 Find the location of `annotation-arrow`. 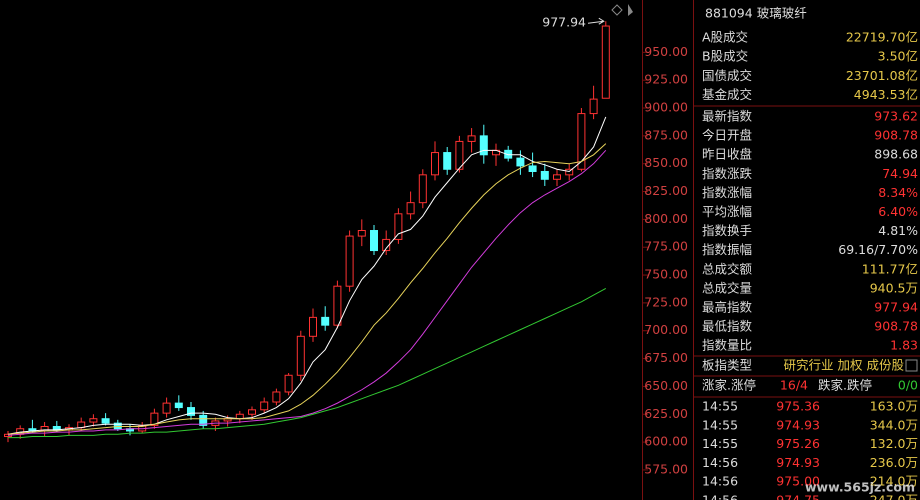

annotation-arrow is located at coordinates (596, 21).